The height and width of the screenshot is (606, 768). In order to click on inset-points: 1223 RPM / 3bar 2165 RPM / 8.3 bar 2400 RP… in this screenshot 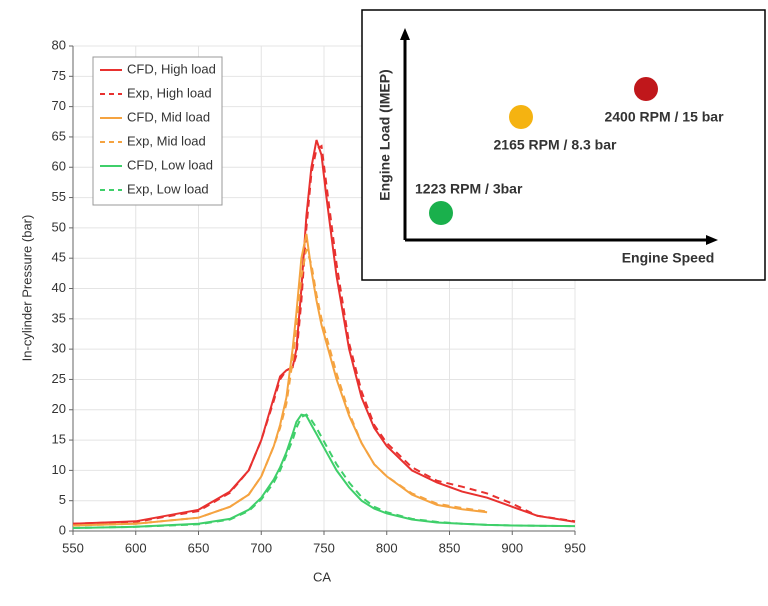, I will do `click(569, 151)`.